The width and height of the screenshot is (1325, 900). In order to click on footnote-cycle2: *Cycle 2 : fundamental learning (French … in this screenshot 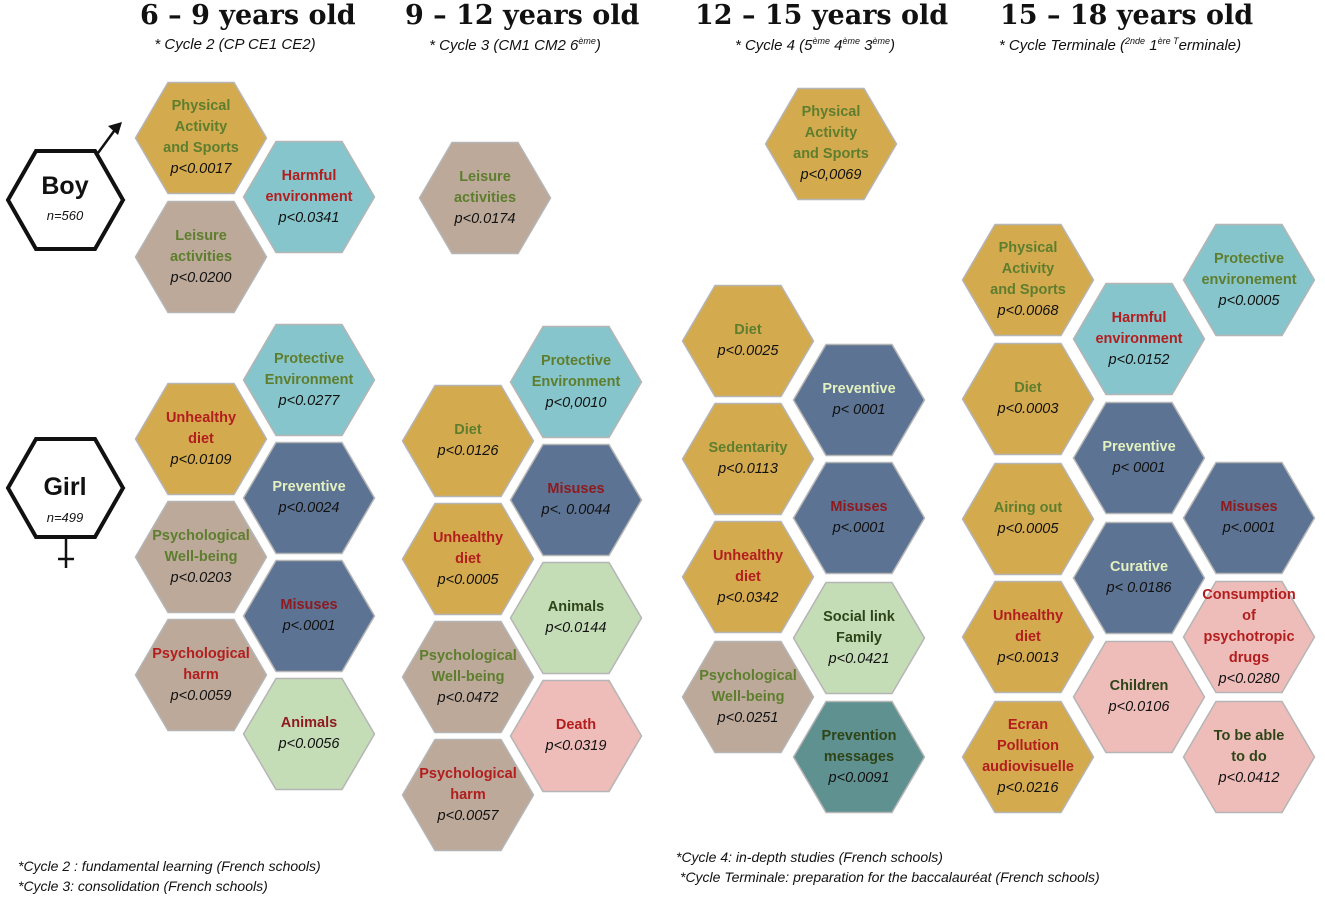, I will do `click(169, 866)`.